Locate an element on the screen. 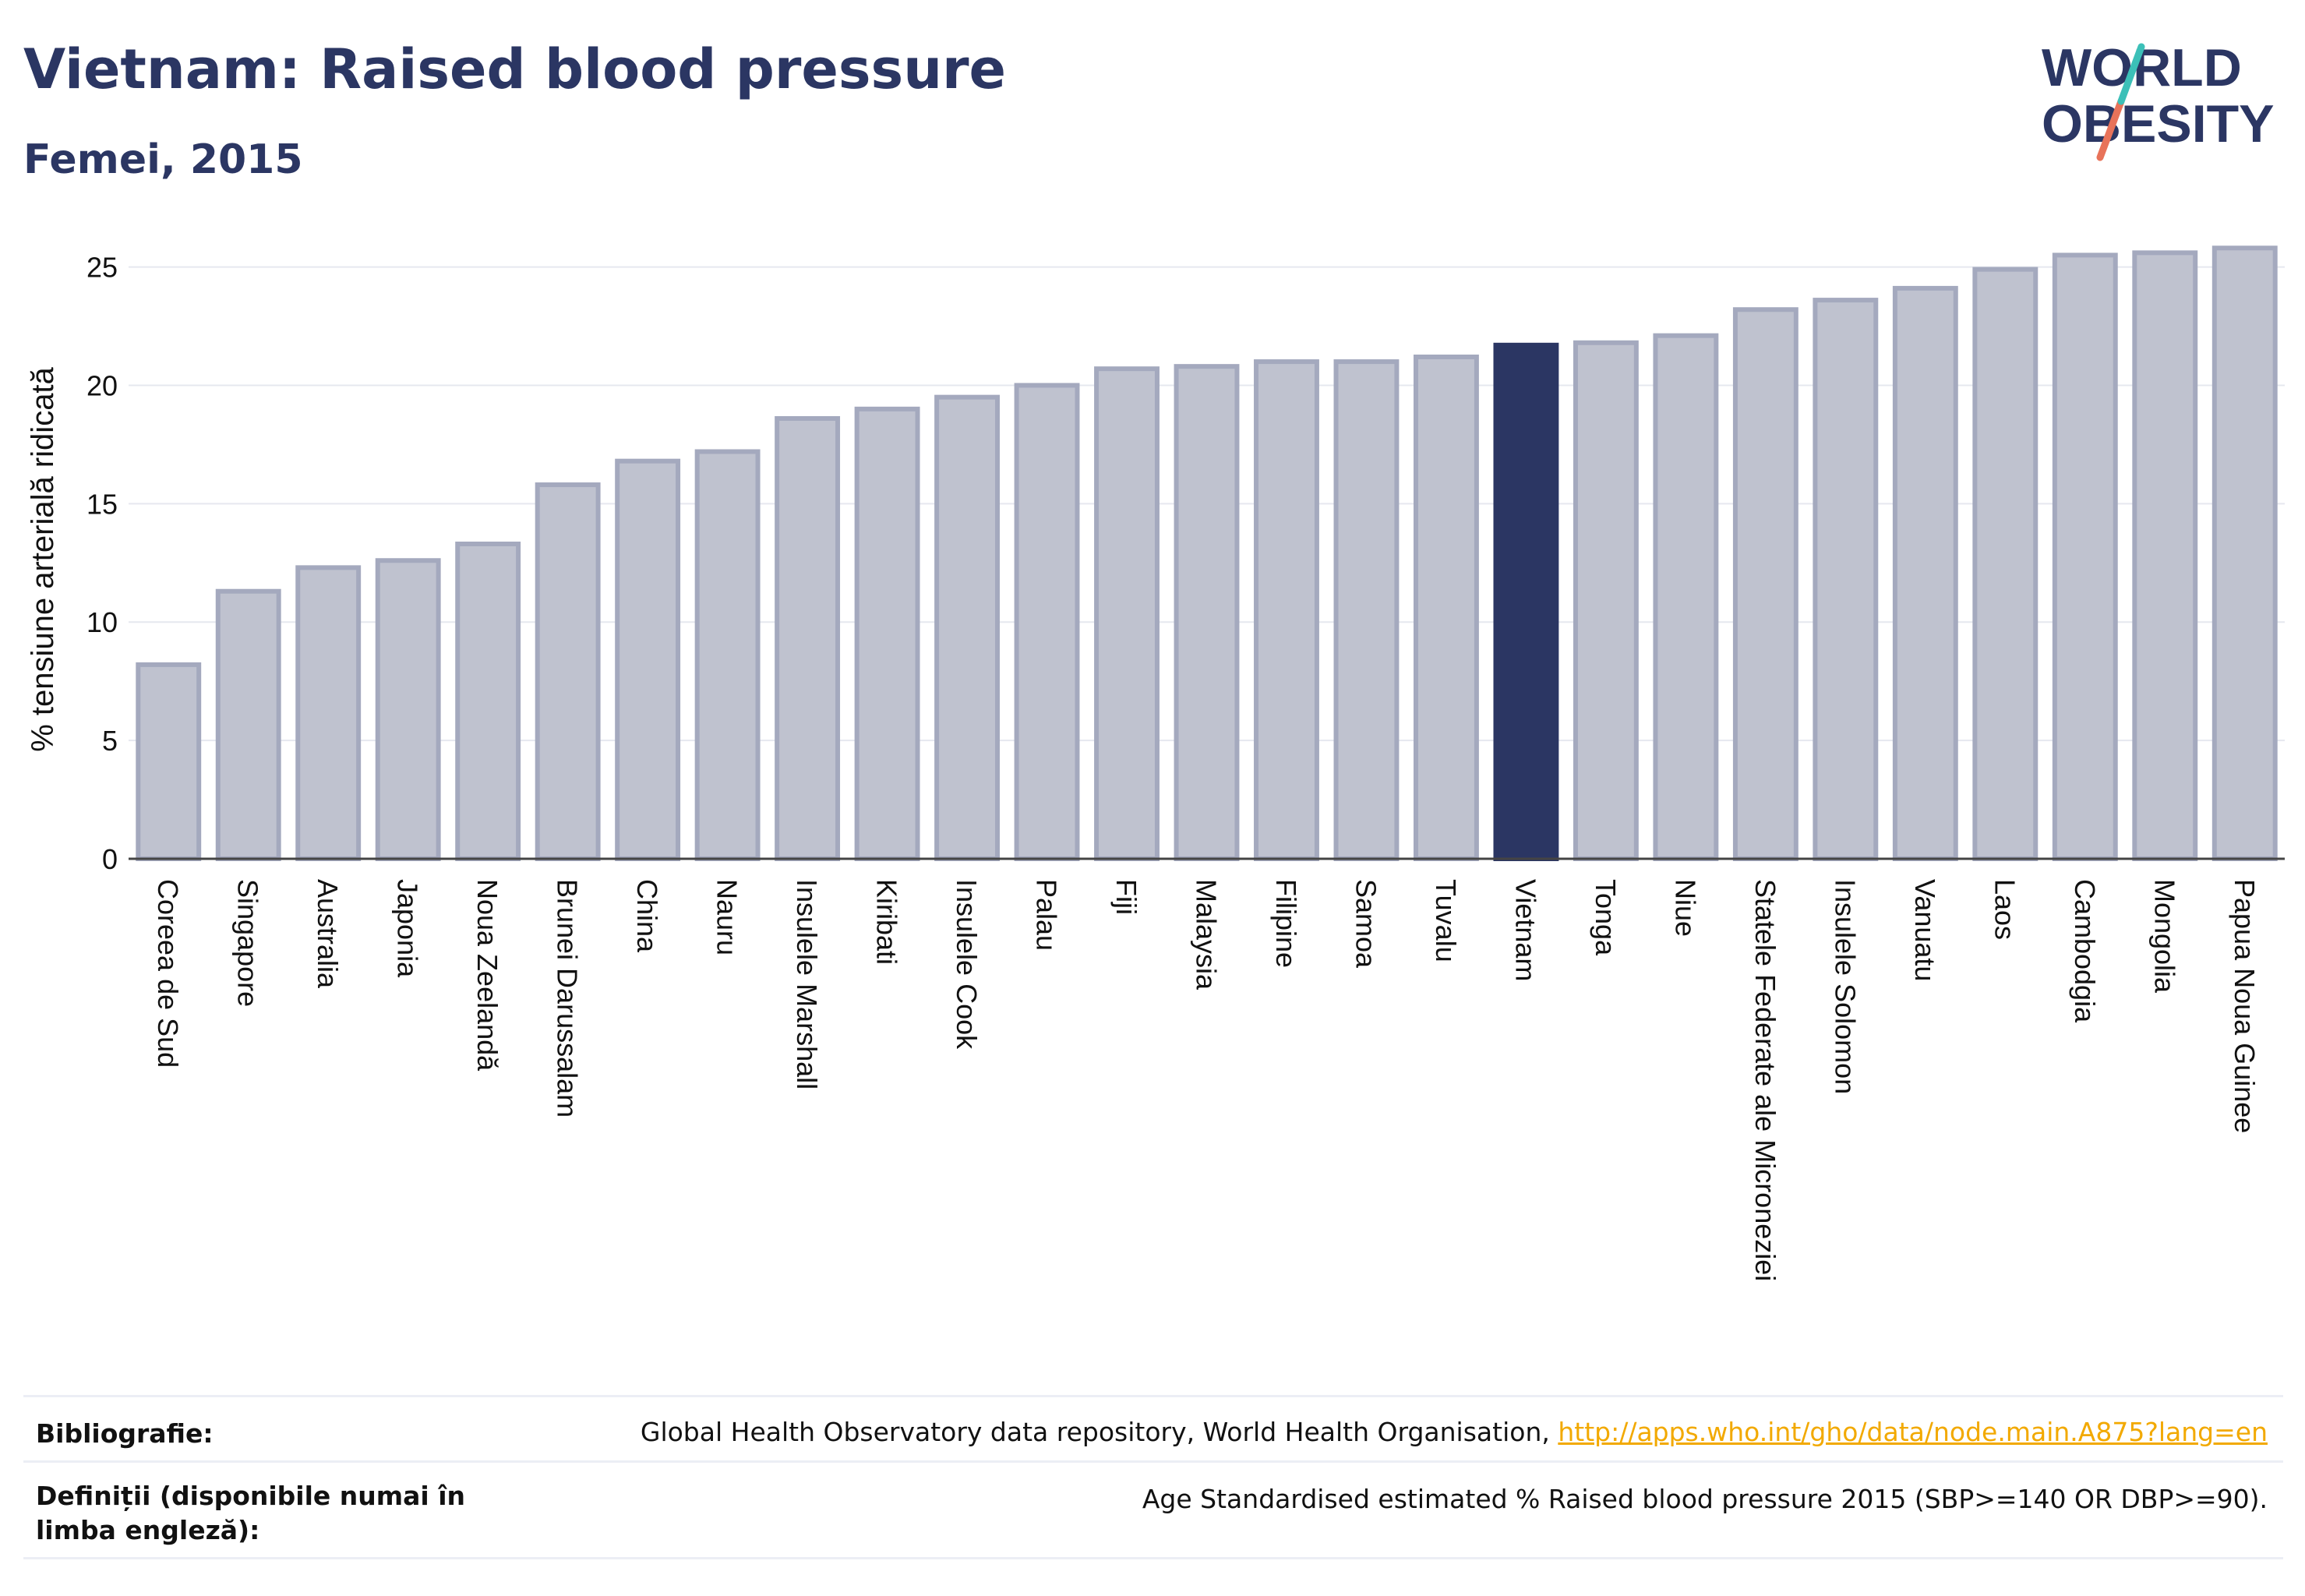 This screenshot has height=1596, width=2305. x-tick-label: China is located at coordinates (647, 916).